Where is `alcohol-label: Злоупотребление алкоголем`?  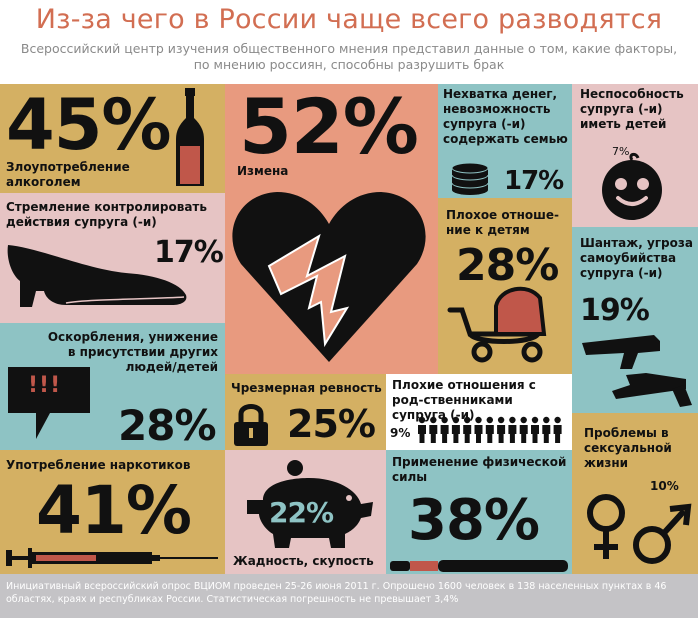 alcohol-label: Злоупотребление алкоголем is located at coordinates (68, 174).